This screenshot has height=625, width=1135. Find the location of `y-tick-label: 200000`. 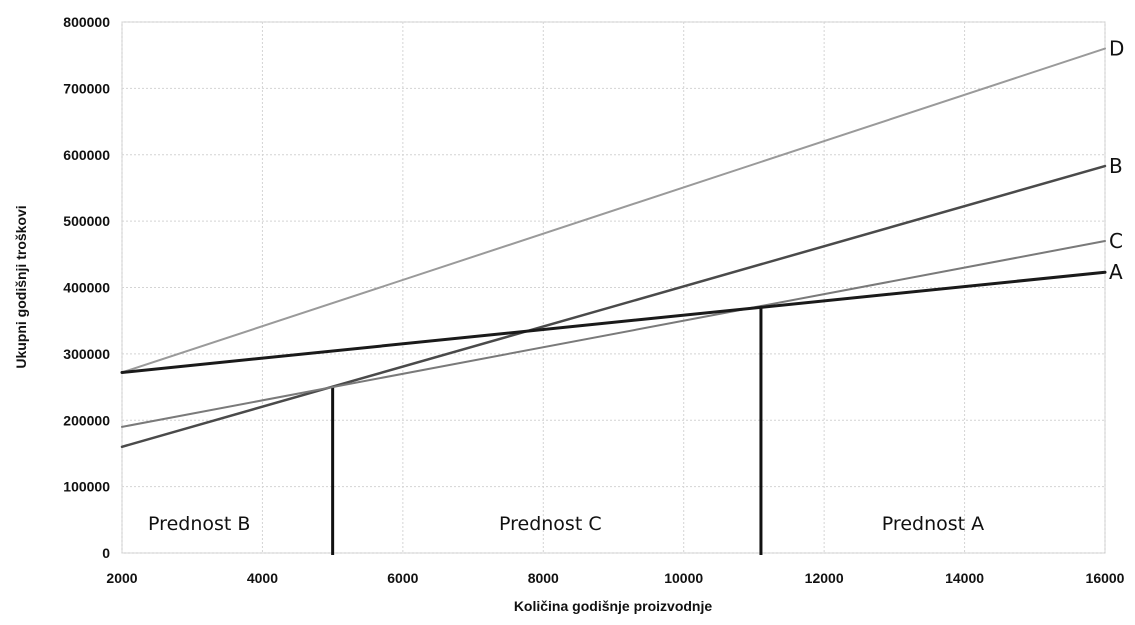

y-tick-label: 200000 is located at coordinates (86, 420).